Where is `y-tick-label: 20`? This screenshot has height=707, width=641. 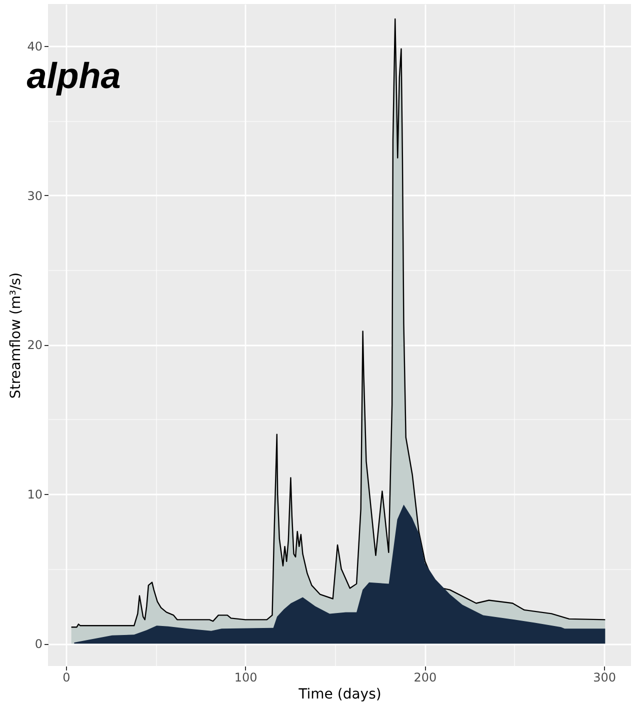
y-tick-label: 20 is located at coordinates (34, 345).